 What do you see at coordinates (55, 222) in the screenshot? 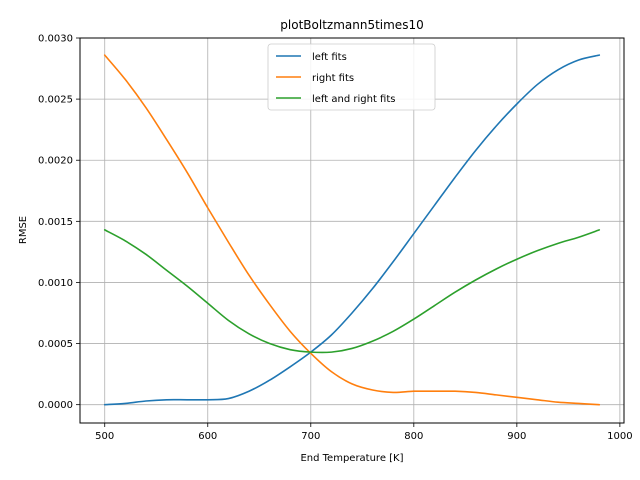
I see `y-tick-label: 0.0015` at bounding box center [55, 222].